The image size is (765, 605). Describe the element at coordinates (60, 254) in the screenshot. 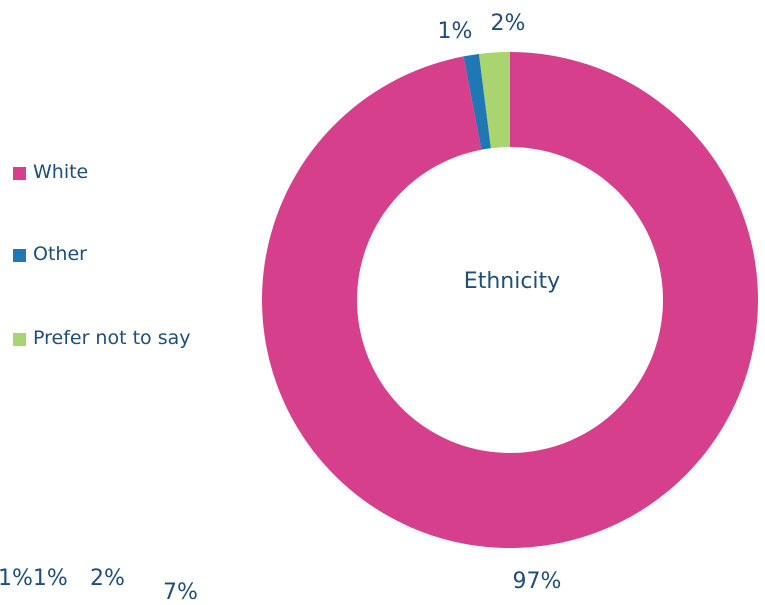

I see `legend-label-other: Other` at that location.